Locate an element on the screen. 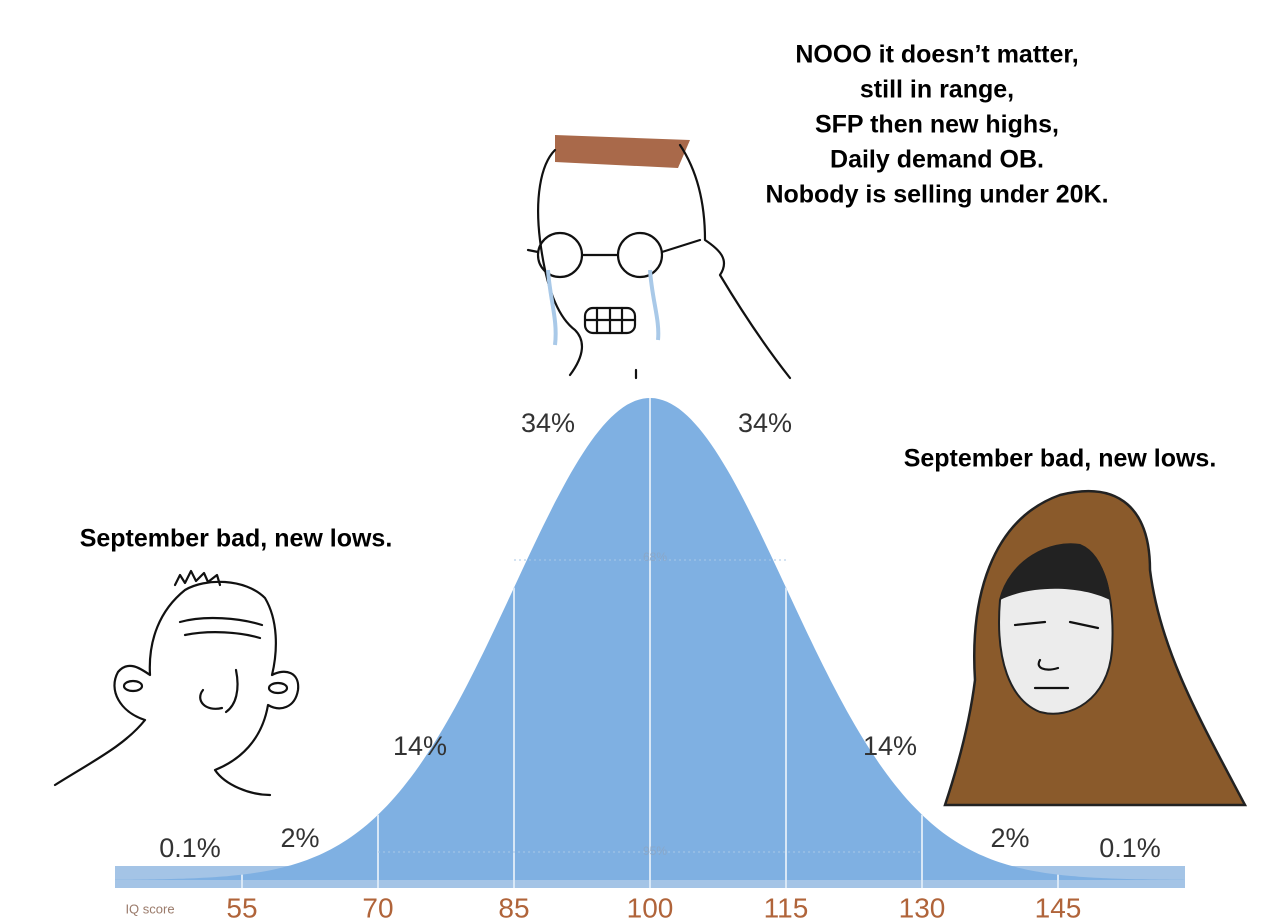 Image resolution: width=1280 pixels, height=924 pixels. top-caption-line: Daily demand OB. is located at coordinates (937, 160).